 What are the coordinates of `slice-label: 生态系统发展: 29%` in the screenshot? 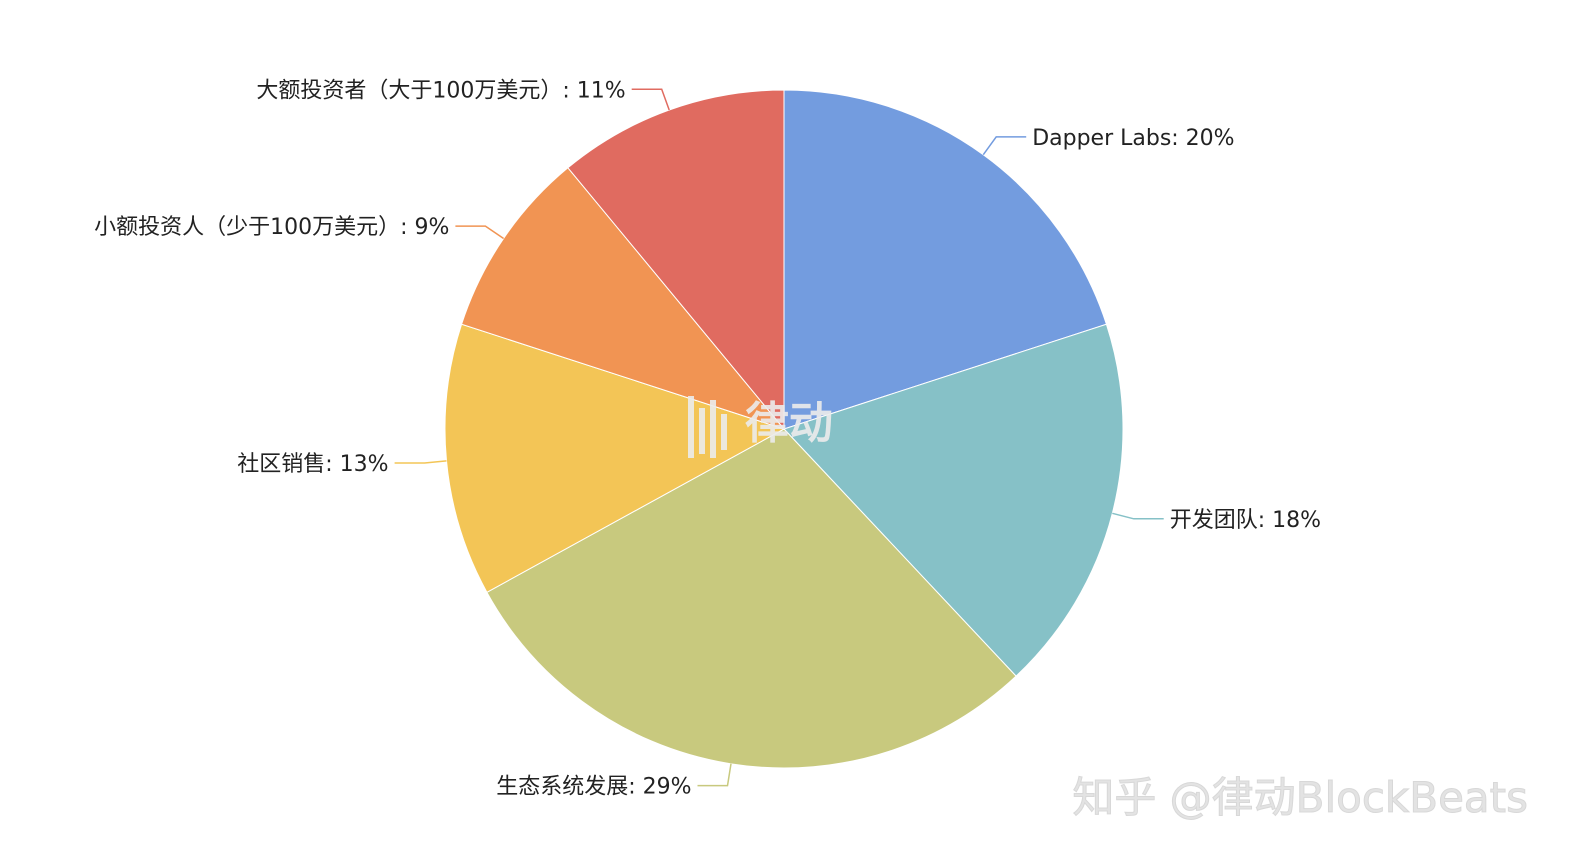 It's located at (593, 787).